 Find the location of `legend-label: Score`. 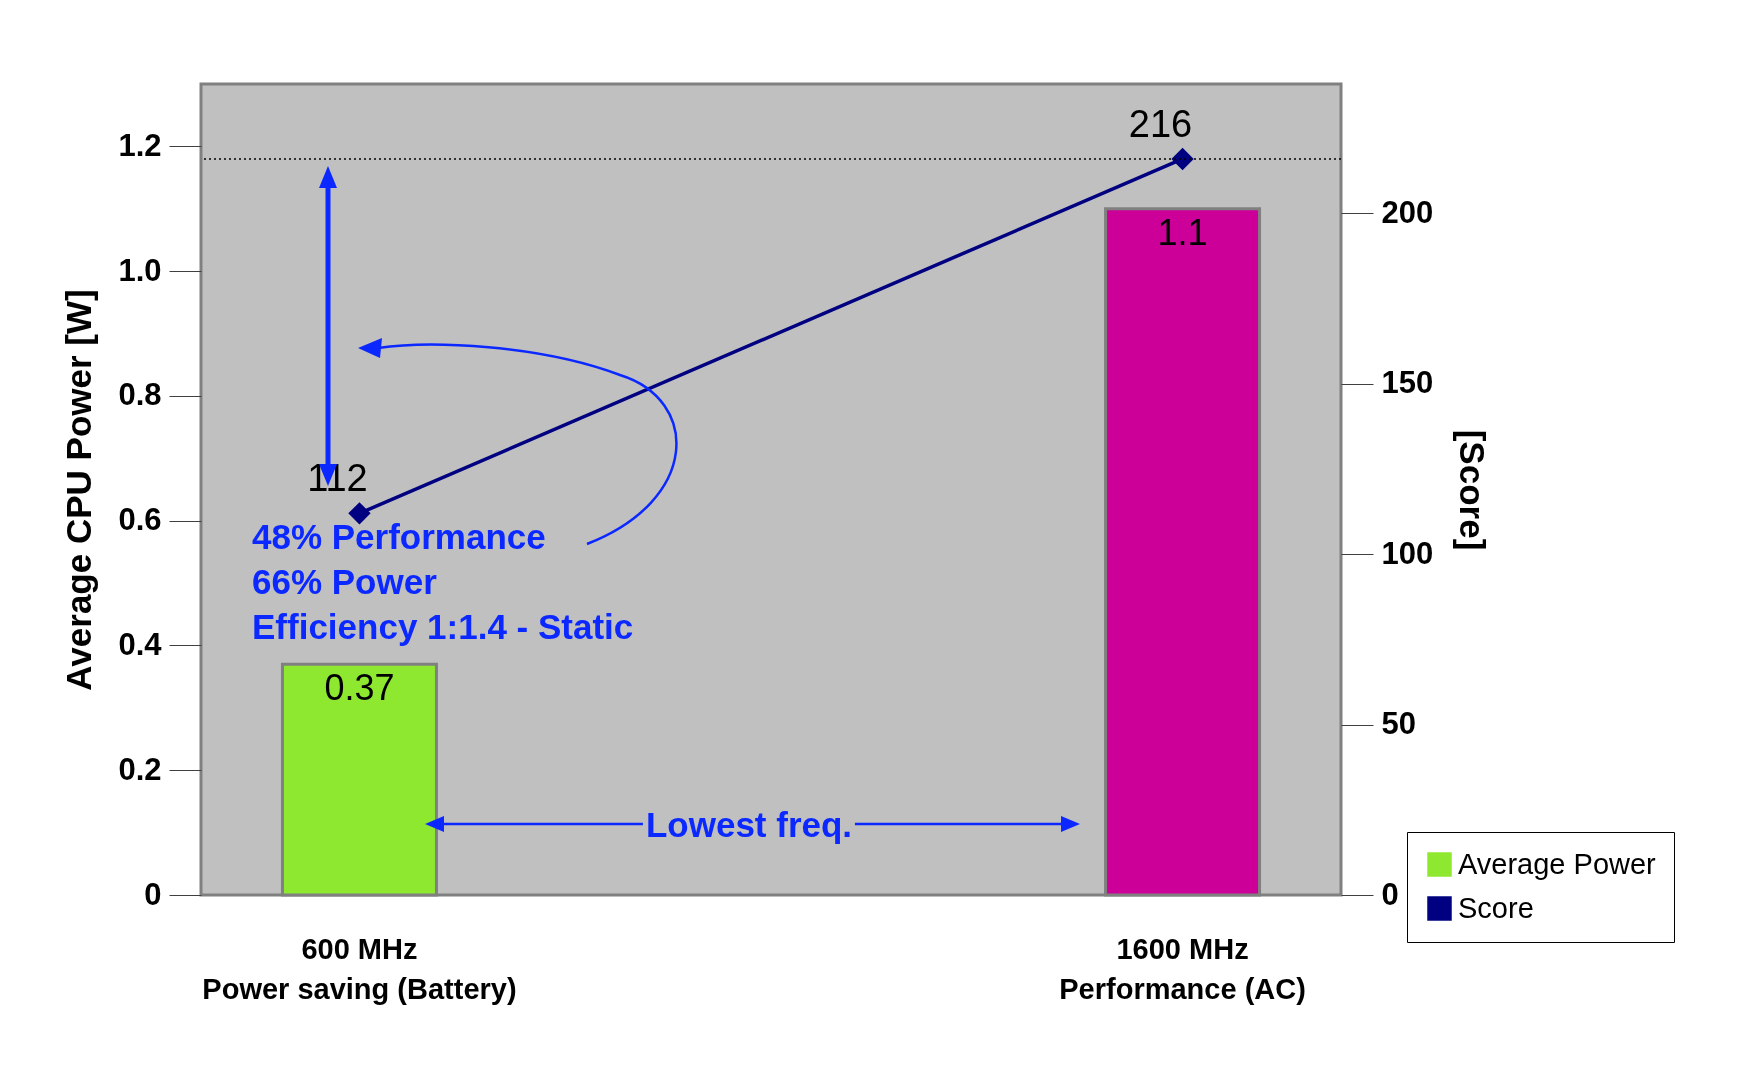

legend-label: Score is located at coordinates (1496, 907).